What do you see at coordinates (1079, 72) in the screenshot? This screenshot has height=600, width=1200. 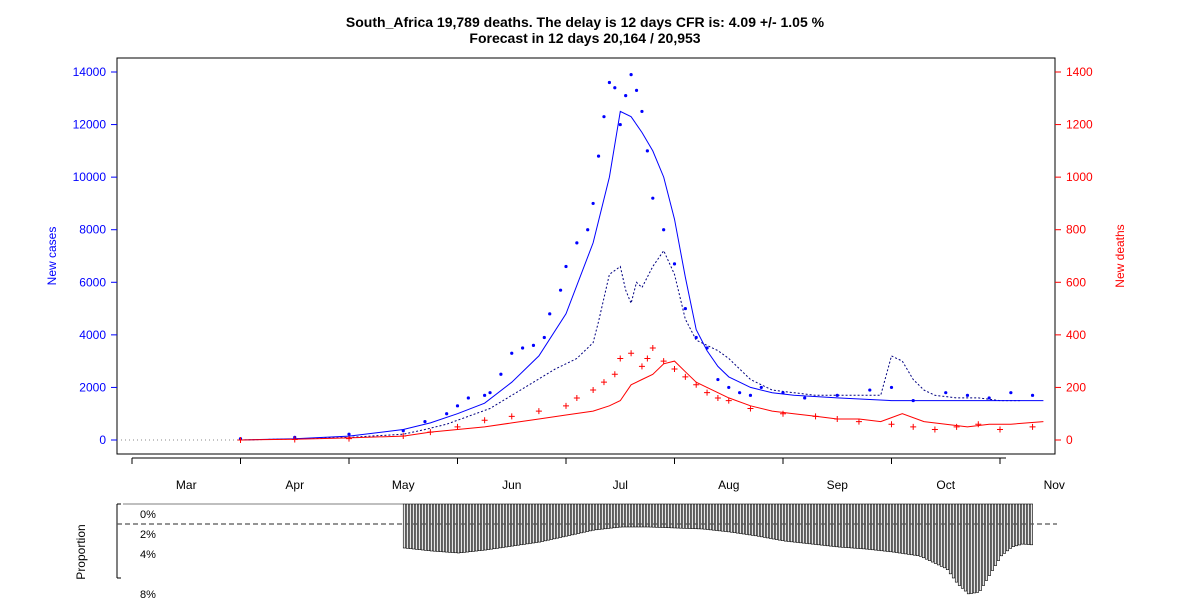 I see `y2-tick-label: 1400` at bounding box center [1079, 72].